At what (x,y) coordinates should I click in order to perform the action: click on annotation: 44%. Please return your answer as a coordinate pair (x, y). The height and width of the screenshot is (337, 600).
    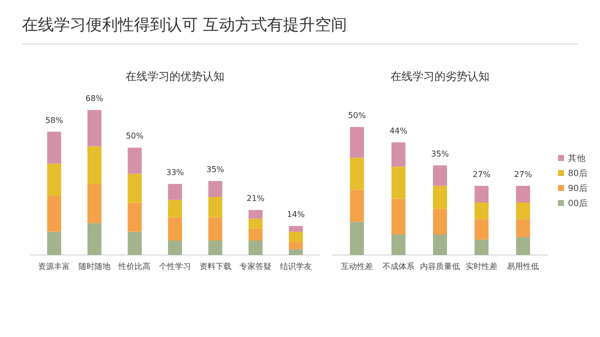
    Looking at the image, I should click on (399, 131).